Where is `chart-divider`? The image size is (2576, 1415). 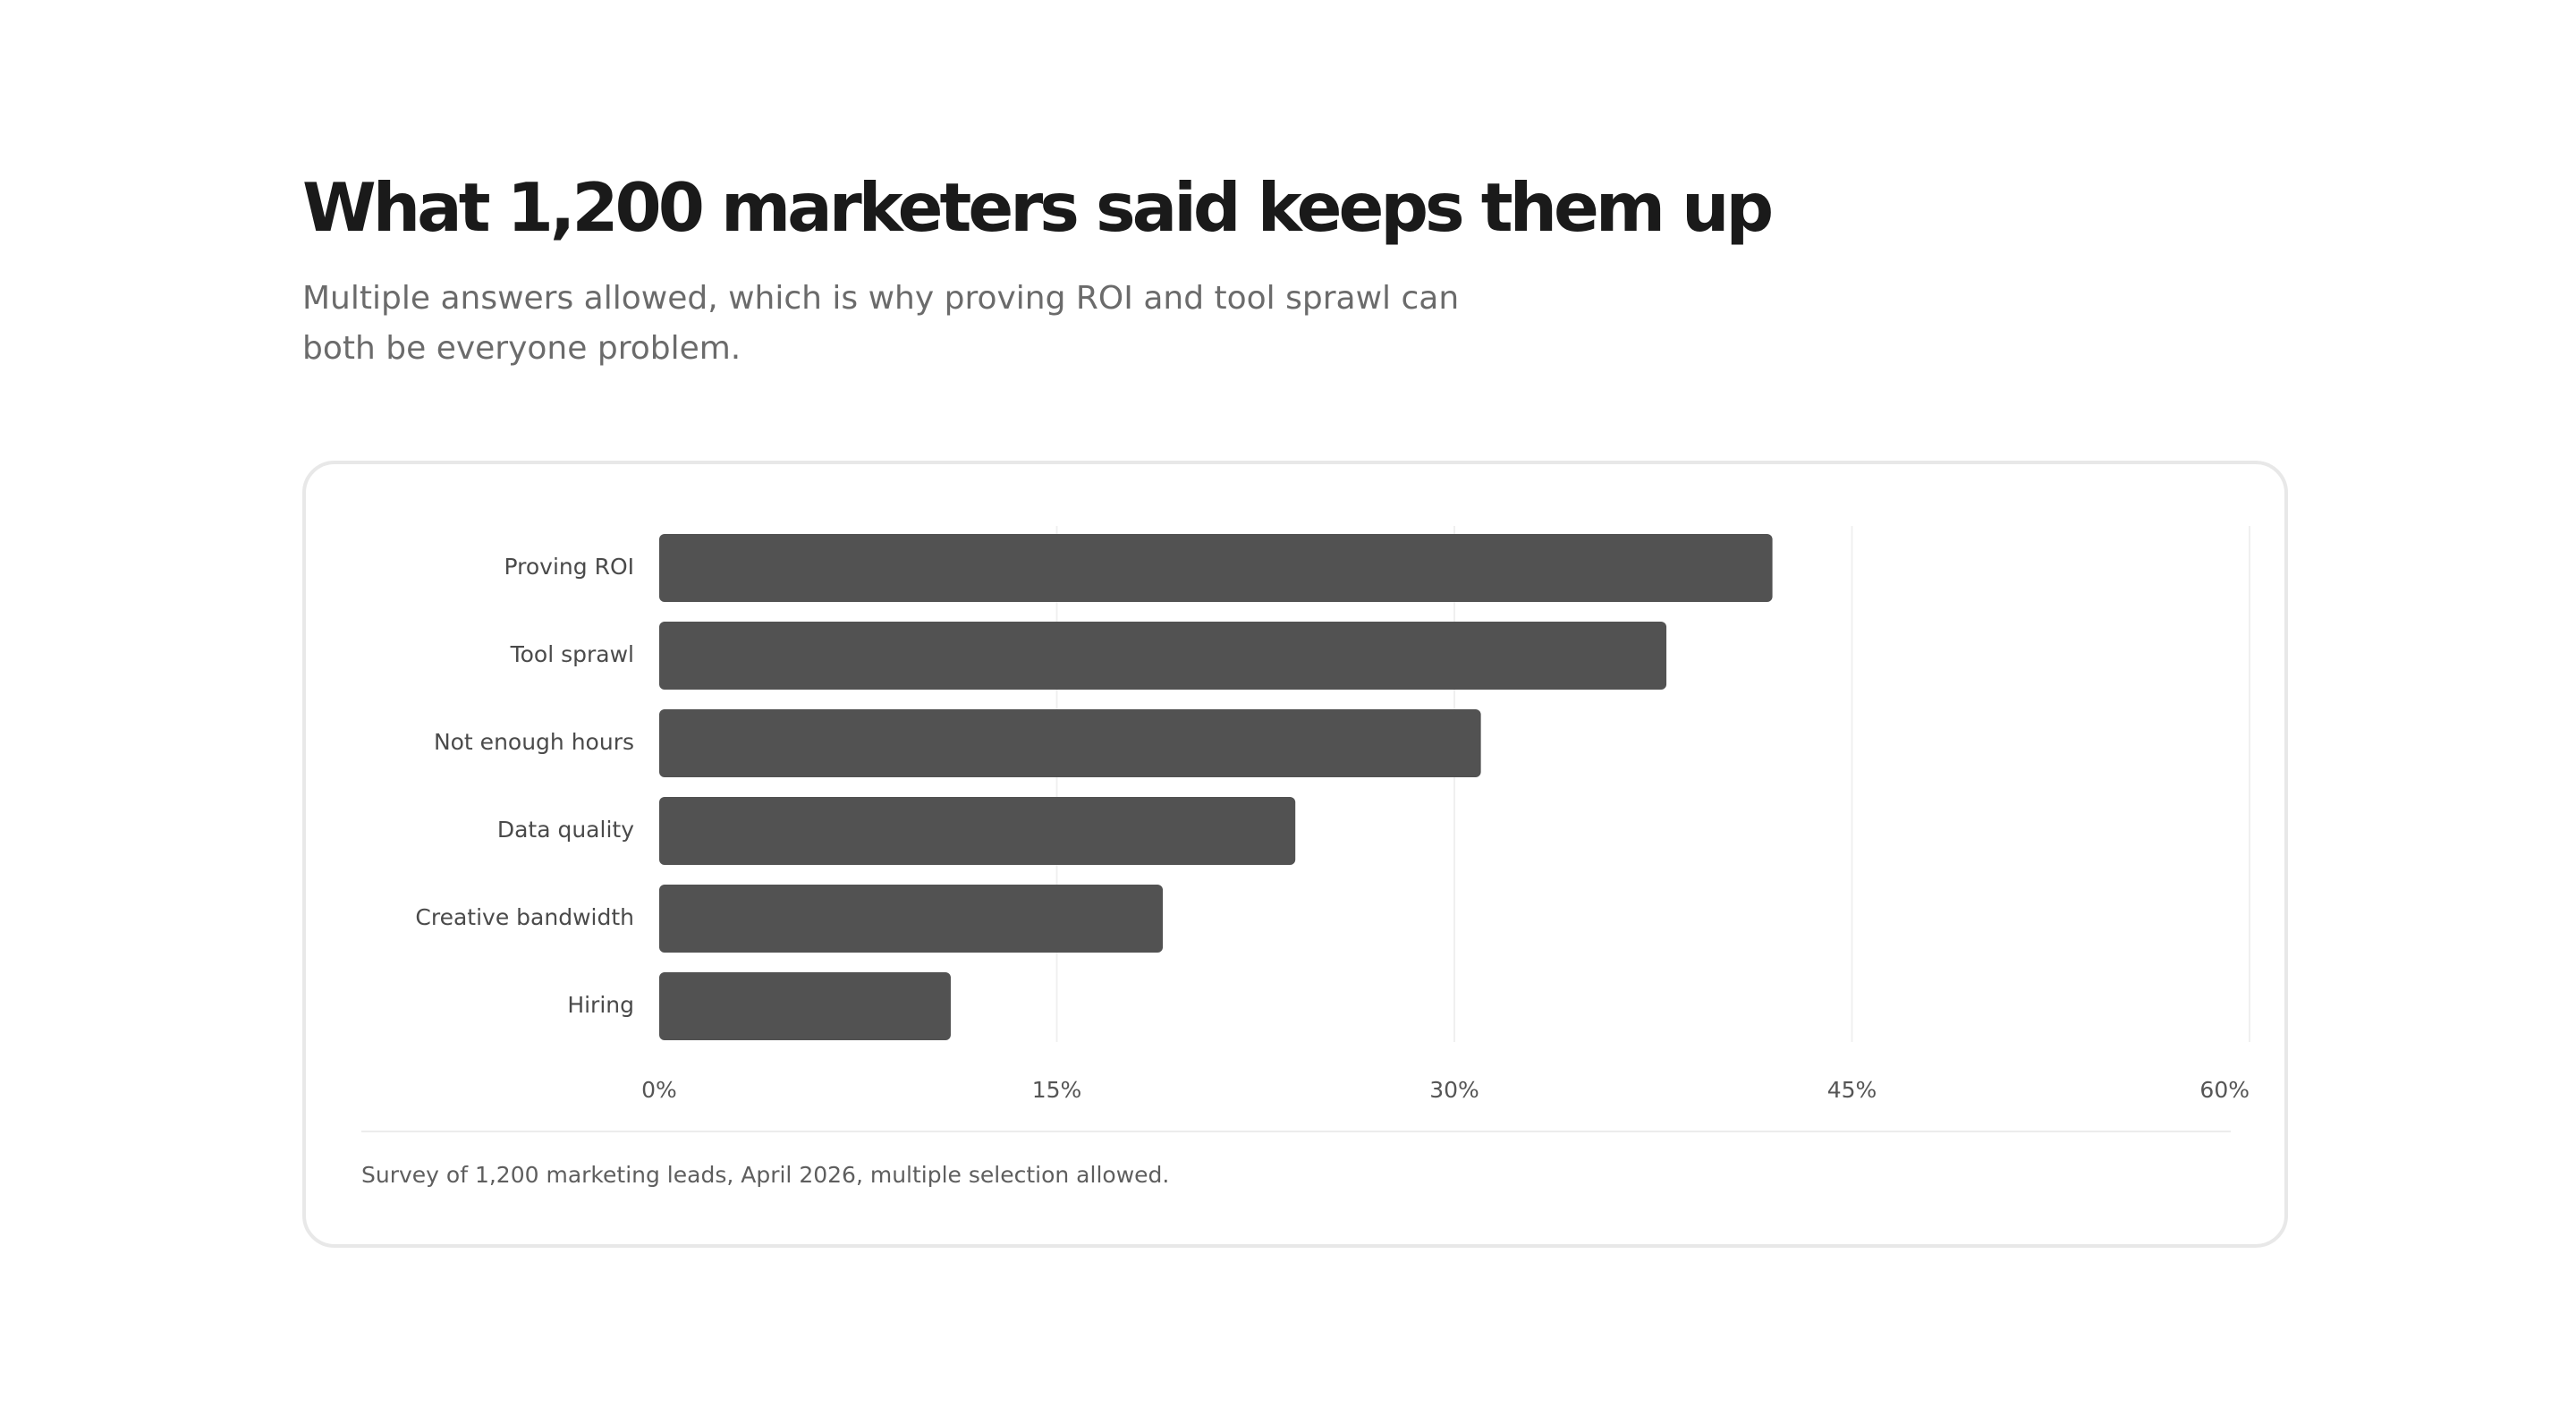 chart-divider is located at coordinates (1296, 1132).